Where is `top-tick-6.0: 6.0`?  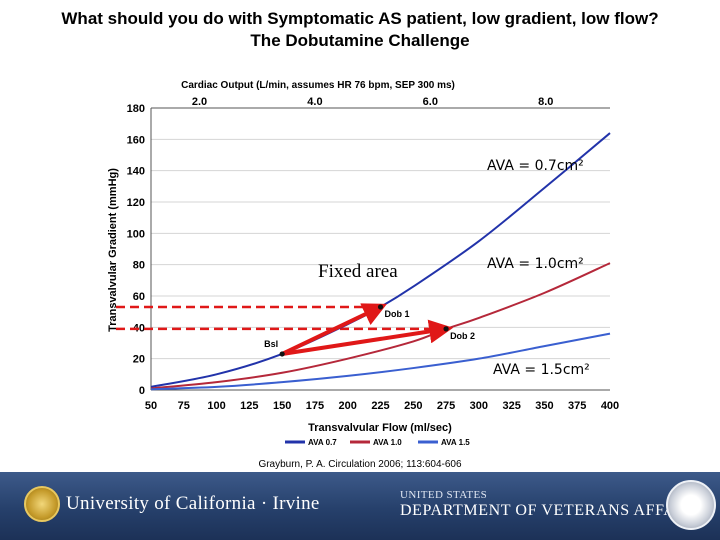 top-tick-6.0: 6.0 is located at coordinates (430, 102).